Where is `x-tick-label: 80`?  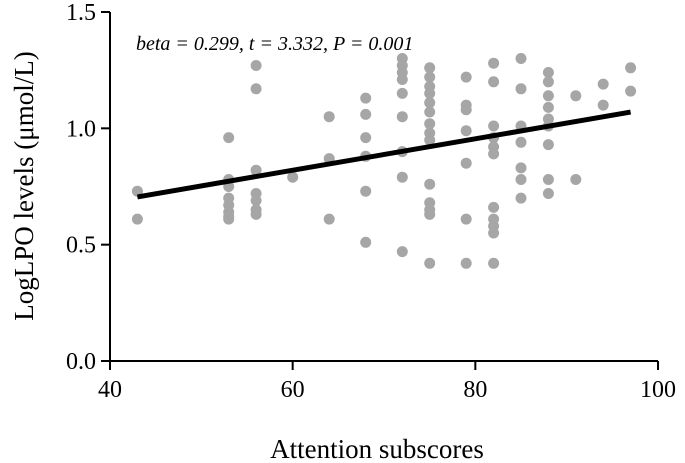 x-tick-label: 80 is located at coordinates (475, 390).